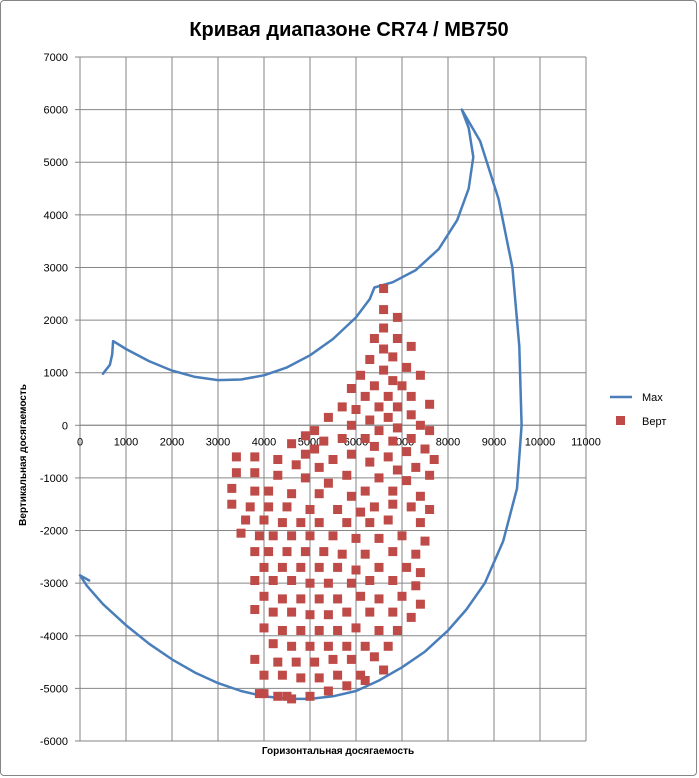 This screenshot has width=699, height=778. Describe the element at coordinates (56, 58) in the screenshot. I see `y-tick-label: 7000` at that location.